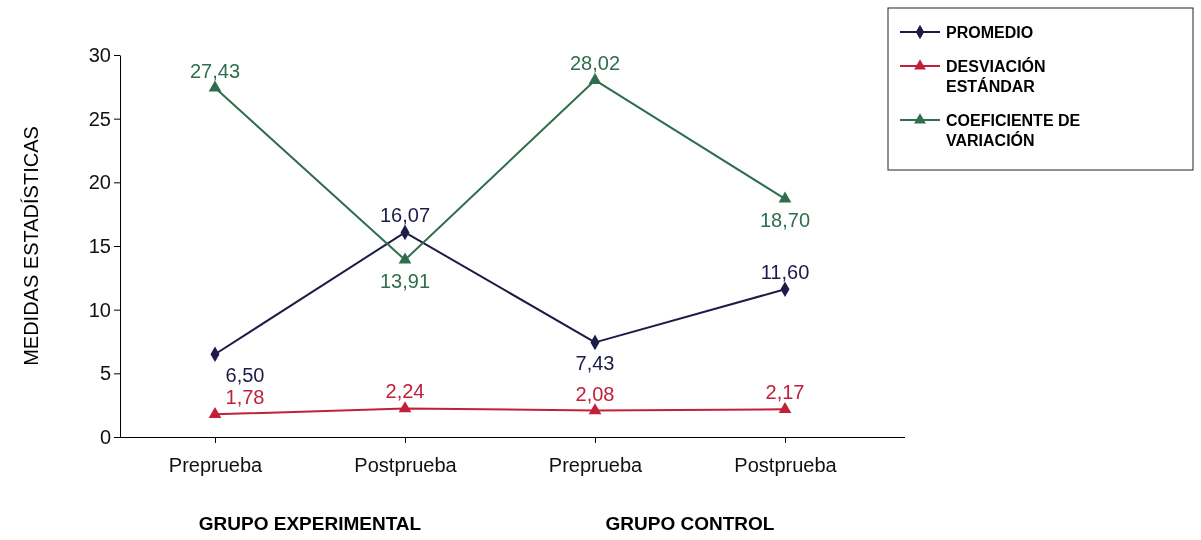 The image size is (1201, 540). What do you see at coordinates (785, 219) in the screenshot?
I see `data-label: 18,70` at bounding box center [785, 219].